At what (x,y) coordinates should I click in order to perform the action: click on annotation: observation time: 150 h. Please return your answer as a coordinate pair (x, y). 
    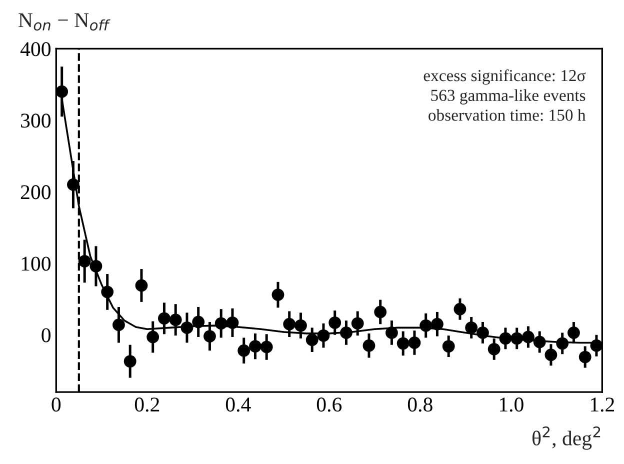
    Looking at the image, I should click on (507, 115).